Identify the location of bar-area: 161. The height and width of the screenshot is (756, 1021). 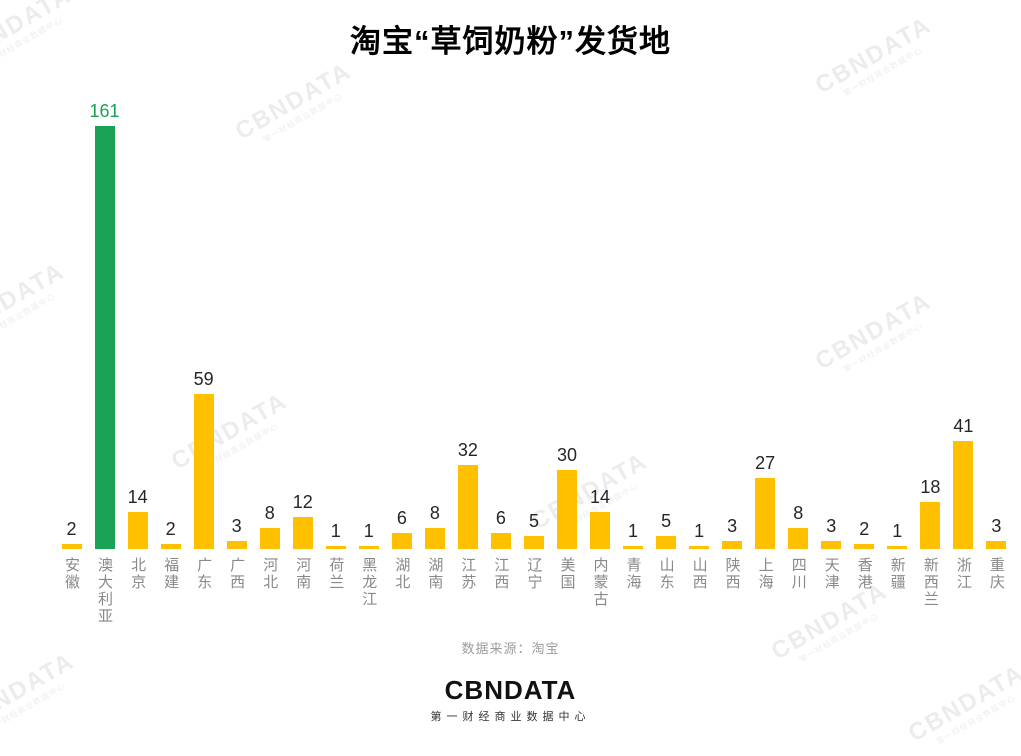
(104, 274).